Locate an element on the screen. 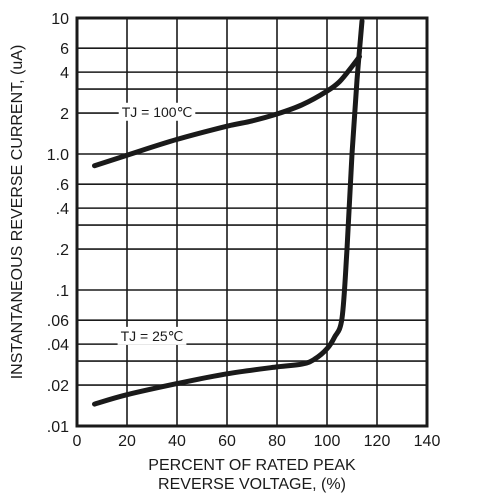  x-tick-label: 80 is located at coordinates (277, 441).